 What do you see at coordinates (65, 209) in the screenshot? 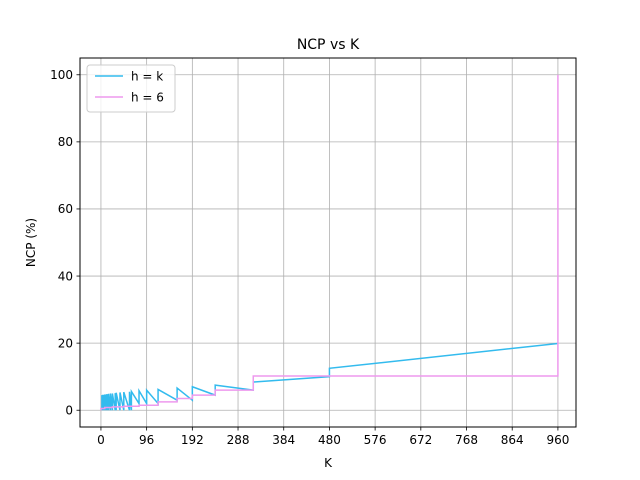
I see `y-tick-label: 60` at bounding box center [65, 209].